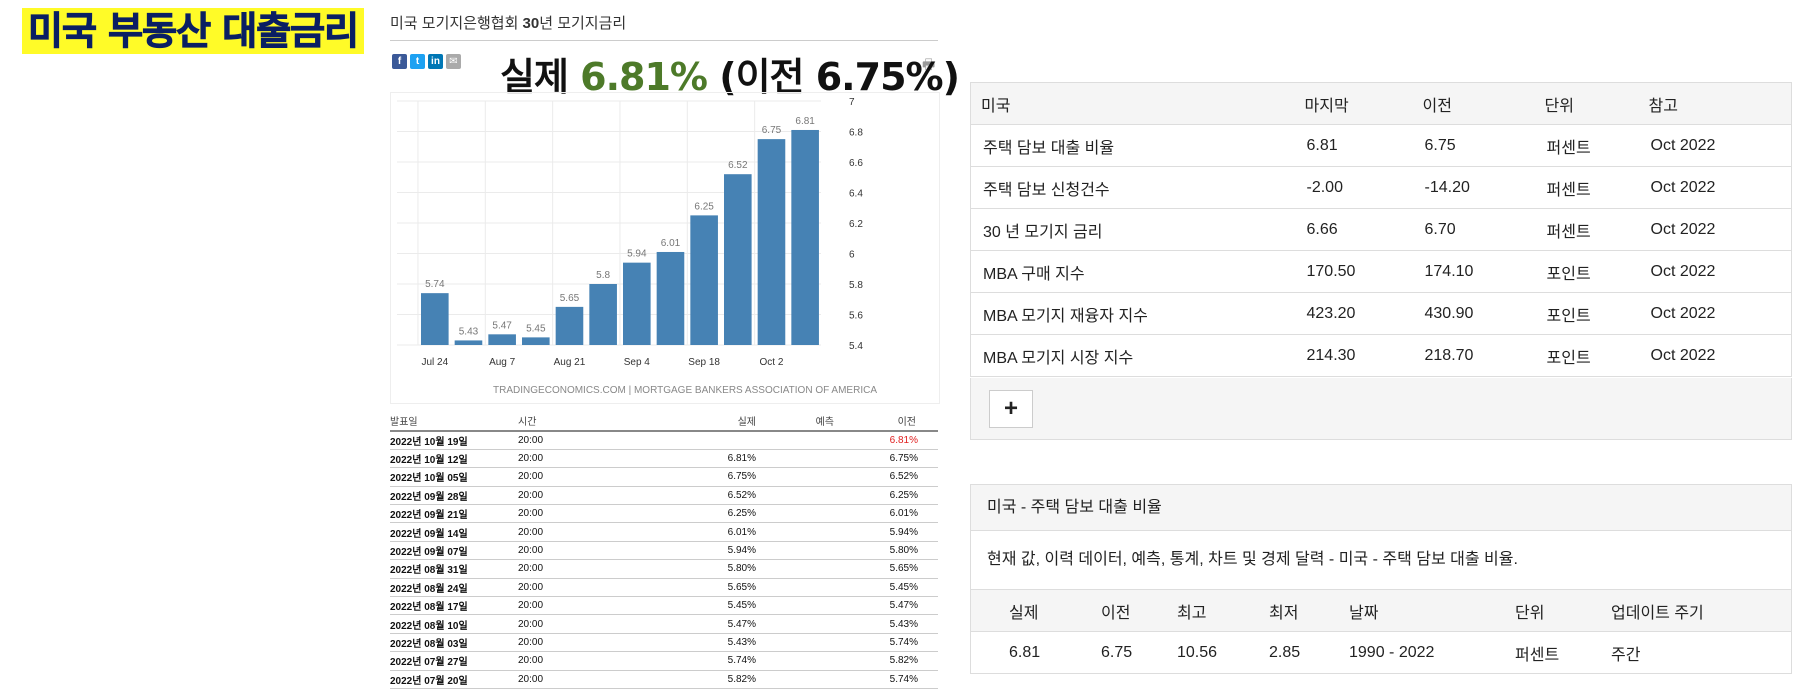  Describe the element at coordinates (664, 421) in the screenshot. I see `history-header-row: 발표일 시간 실제 예측 이전` at that location.